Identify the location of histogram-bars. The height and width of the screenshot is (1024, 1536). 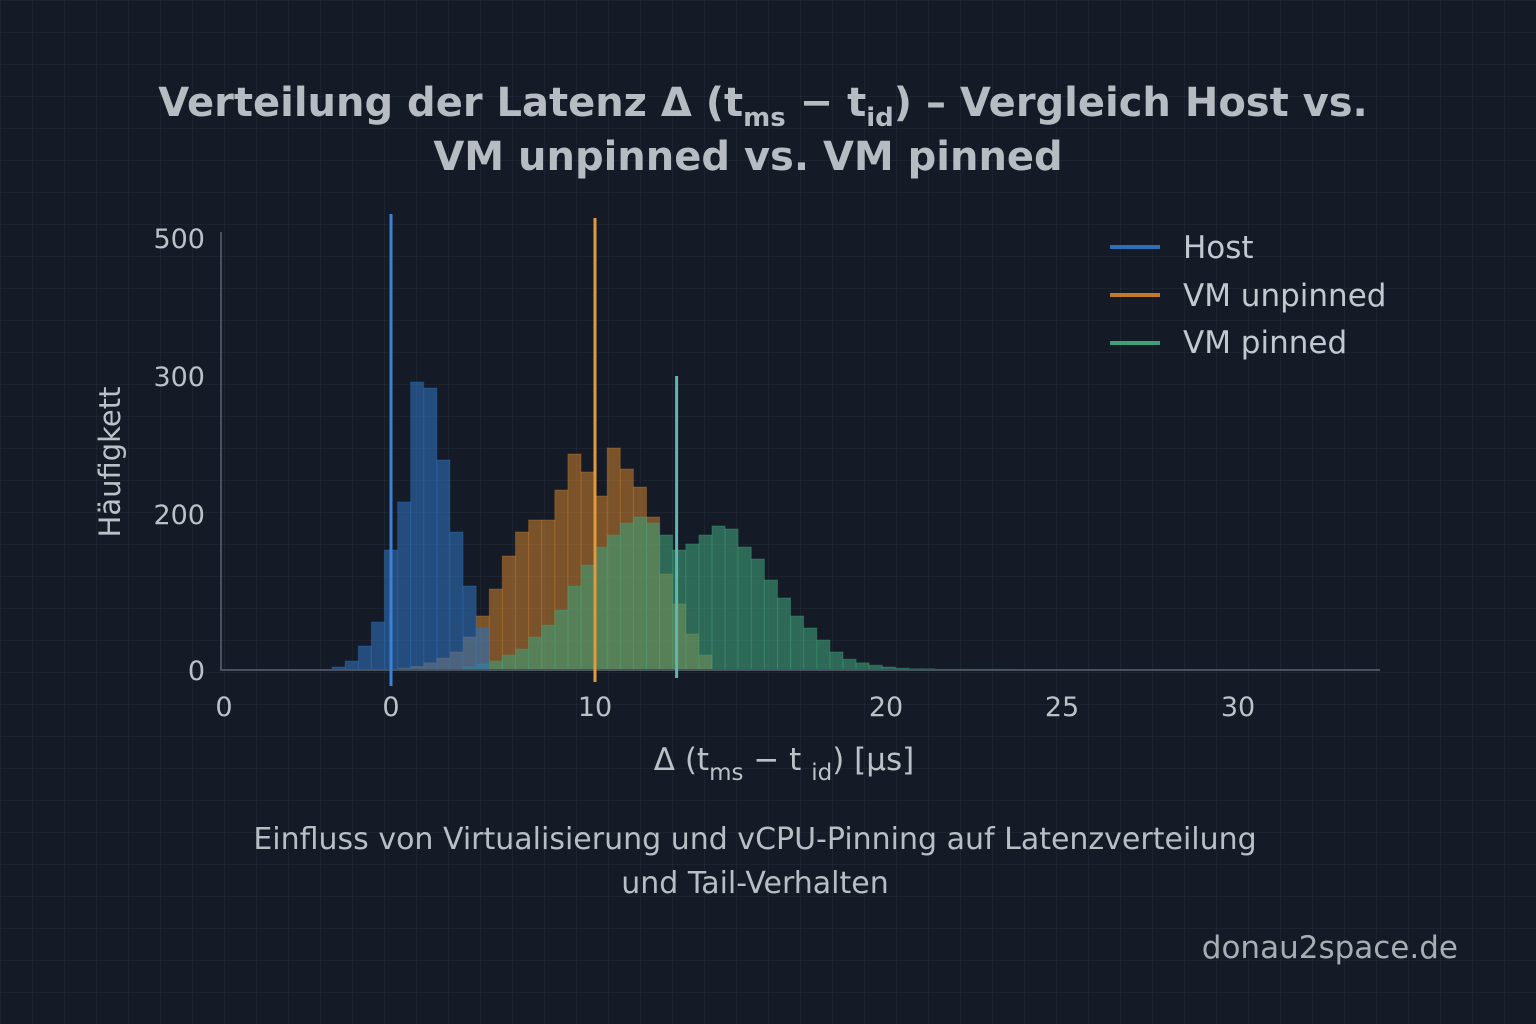
(672, 526).